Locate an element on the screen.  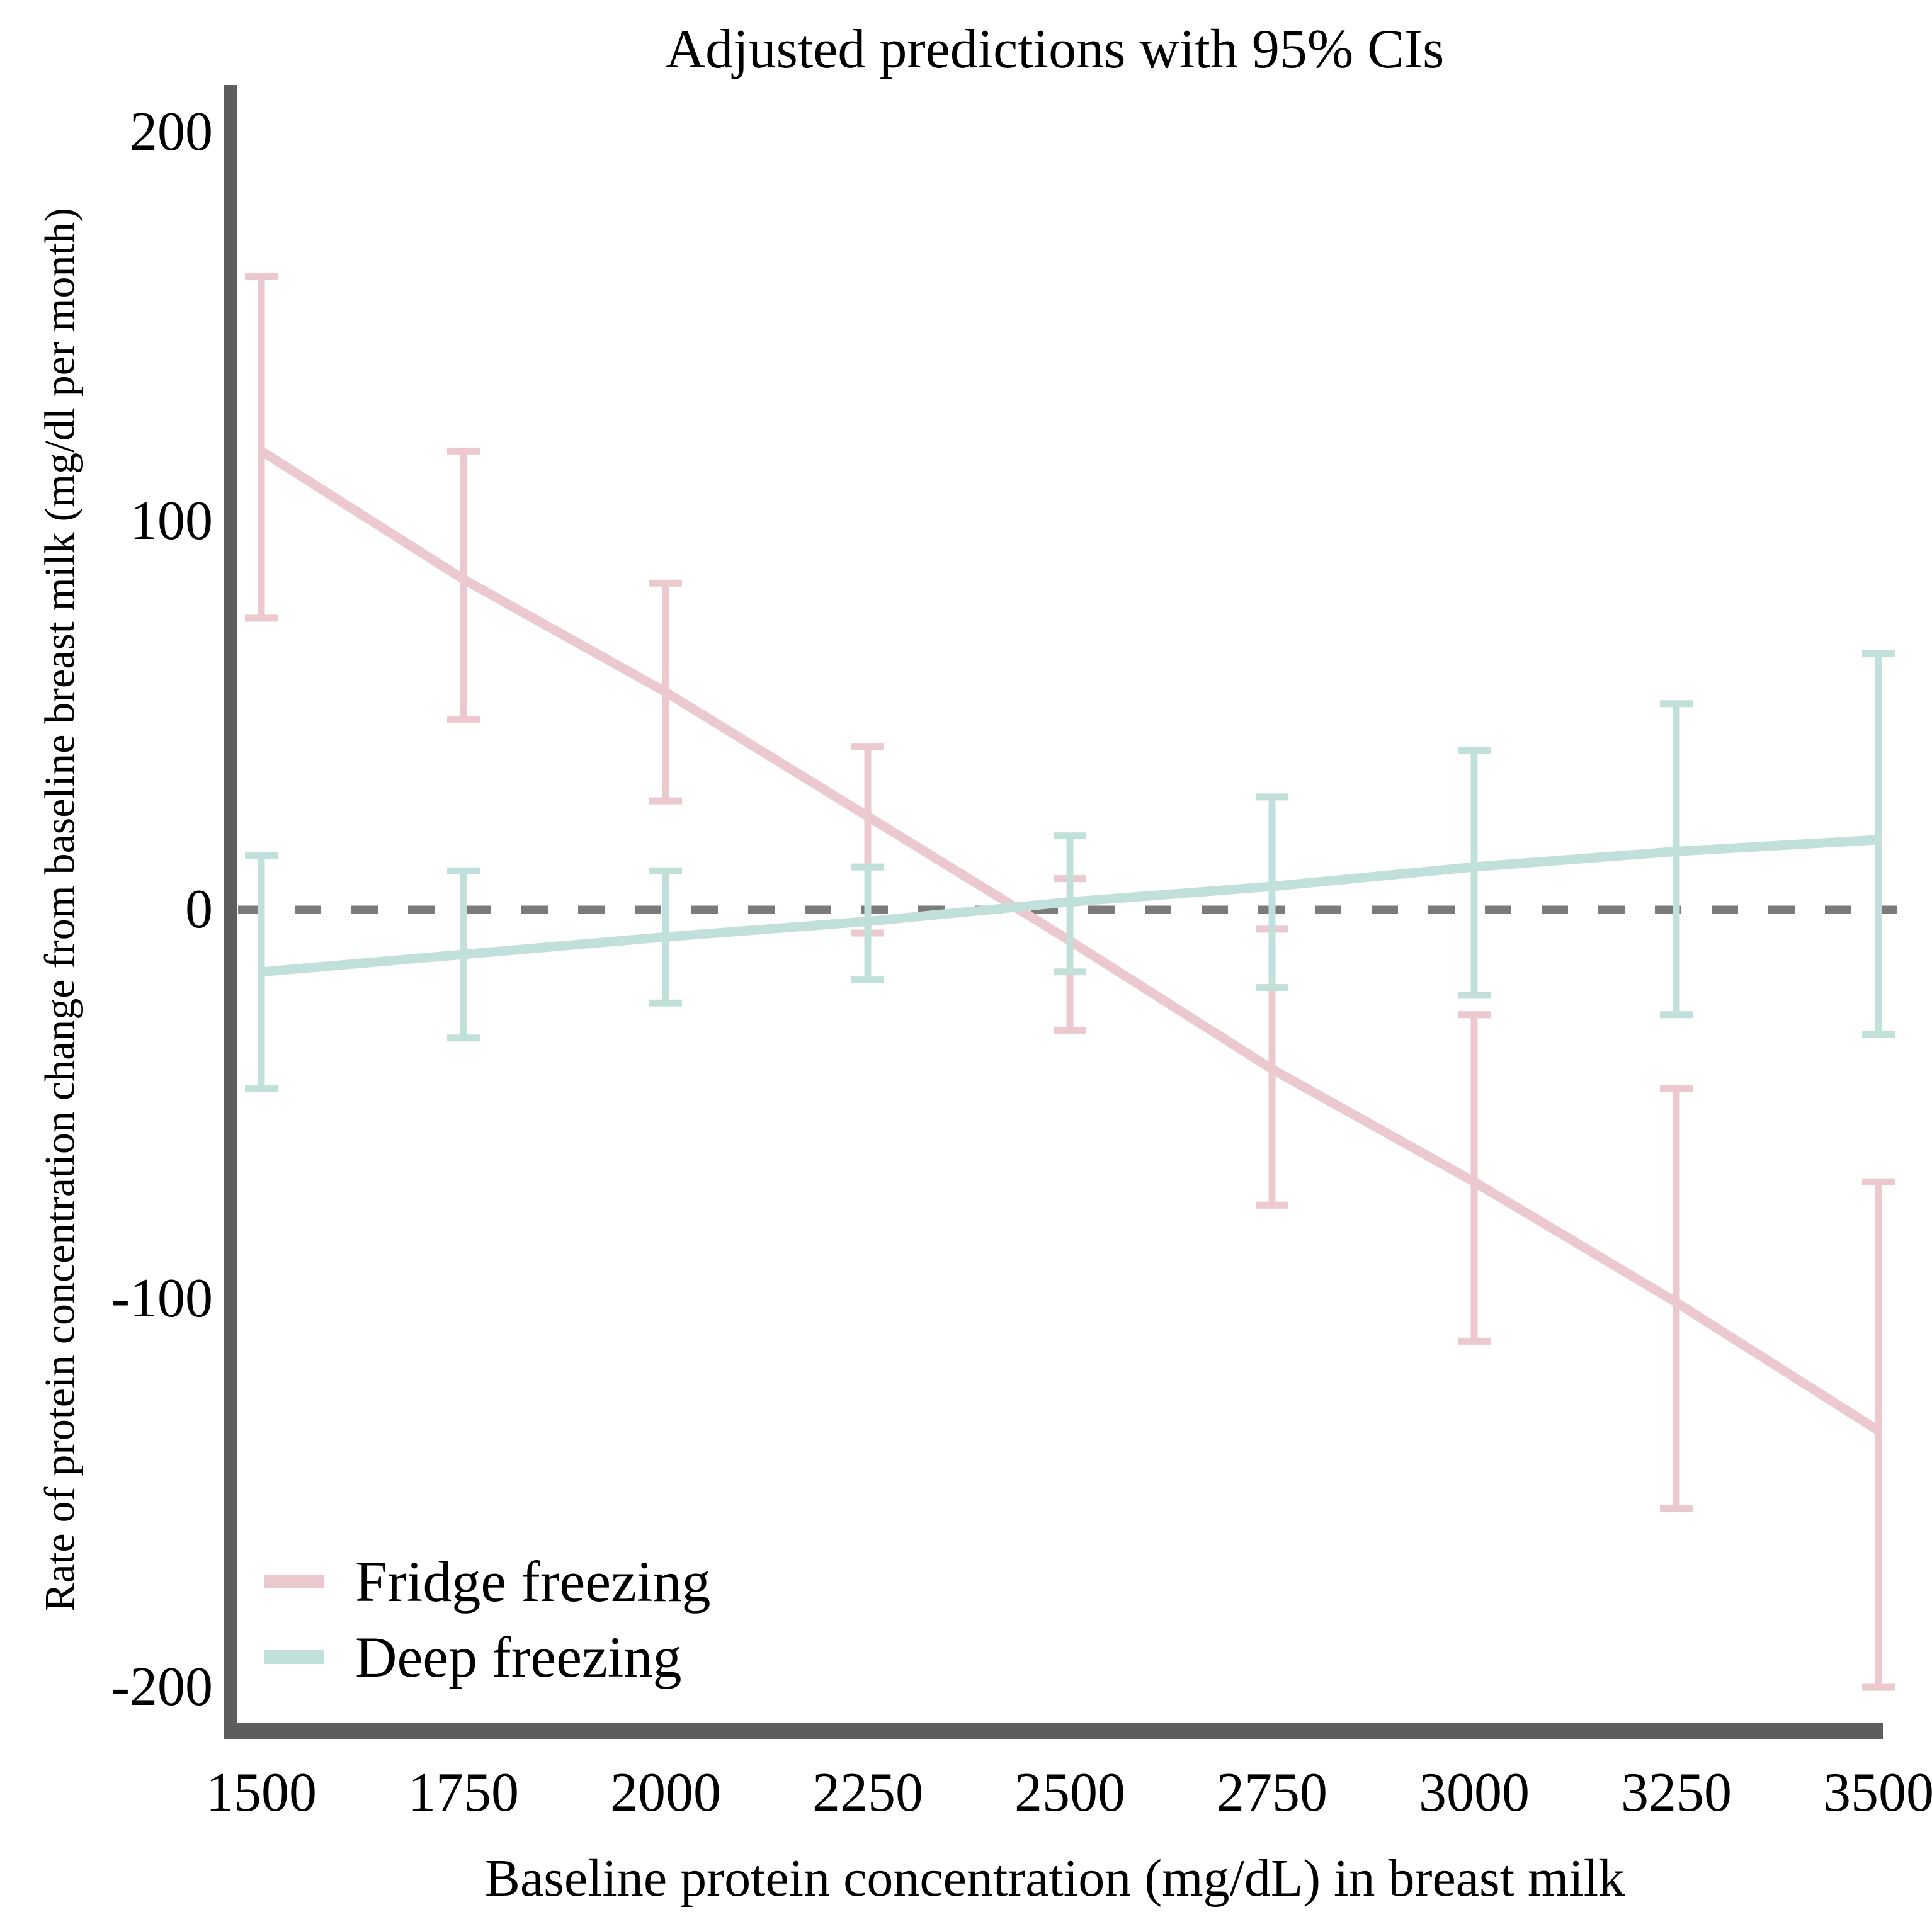
legend-label-fridge-freezing: Fridge freezing is located at coordinates (533, 1581).